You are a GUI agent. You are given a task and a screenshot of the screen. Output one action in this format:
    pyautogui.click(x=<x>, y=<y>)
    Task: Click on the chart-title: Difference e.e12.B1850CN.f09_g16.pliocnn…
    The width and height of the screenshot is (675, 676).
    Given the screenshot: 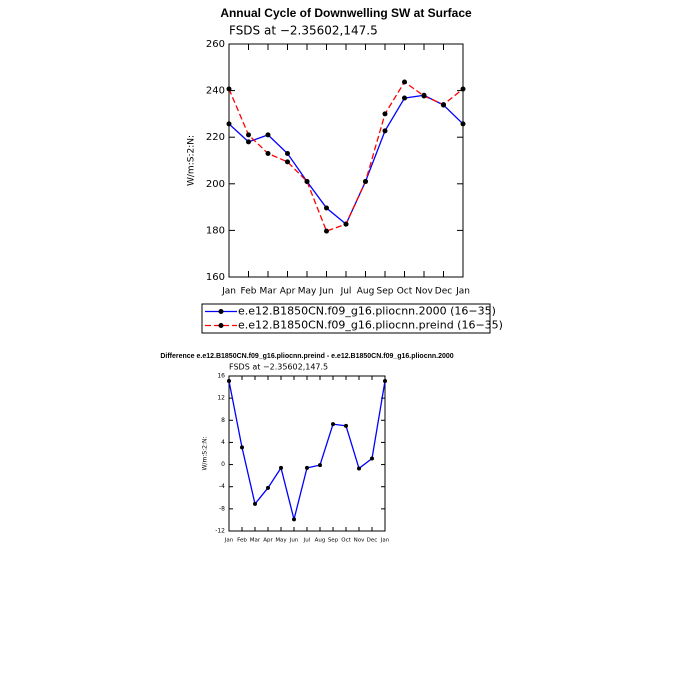 What is the action you would take?
    pyautogui.click(x=306, y=356)
    